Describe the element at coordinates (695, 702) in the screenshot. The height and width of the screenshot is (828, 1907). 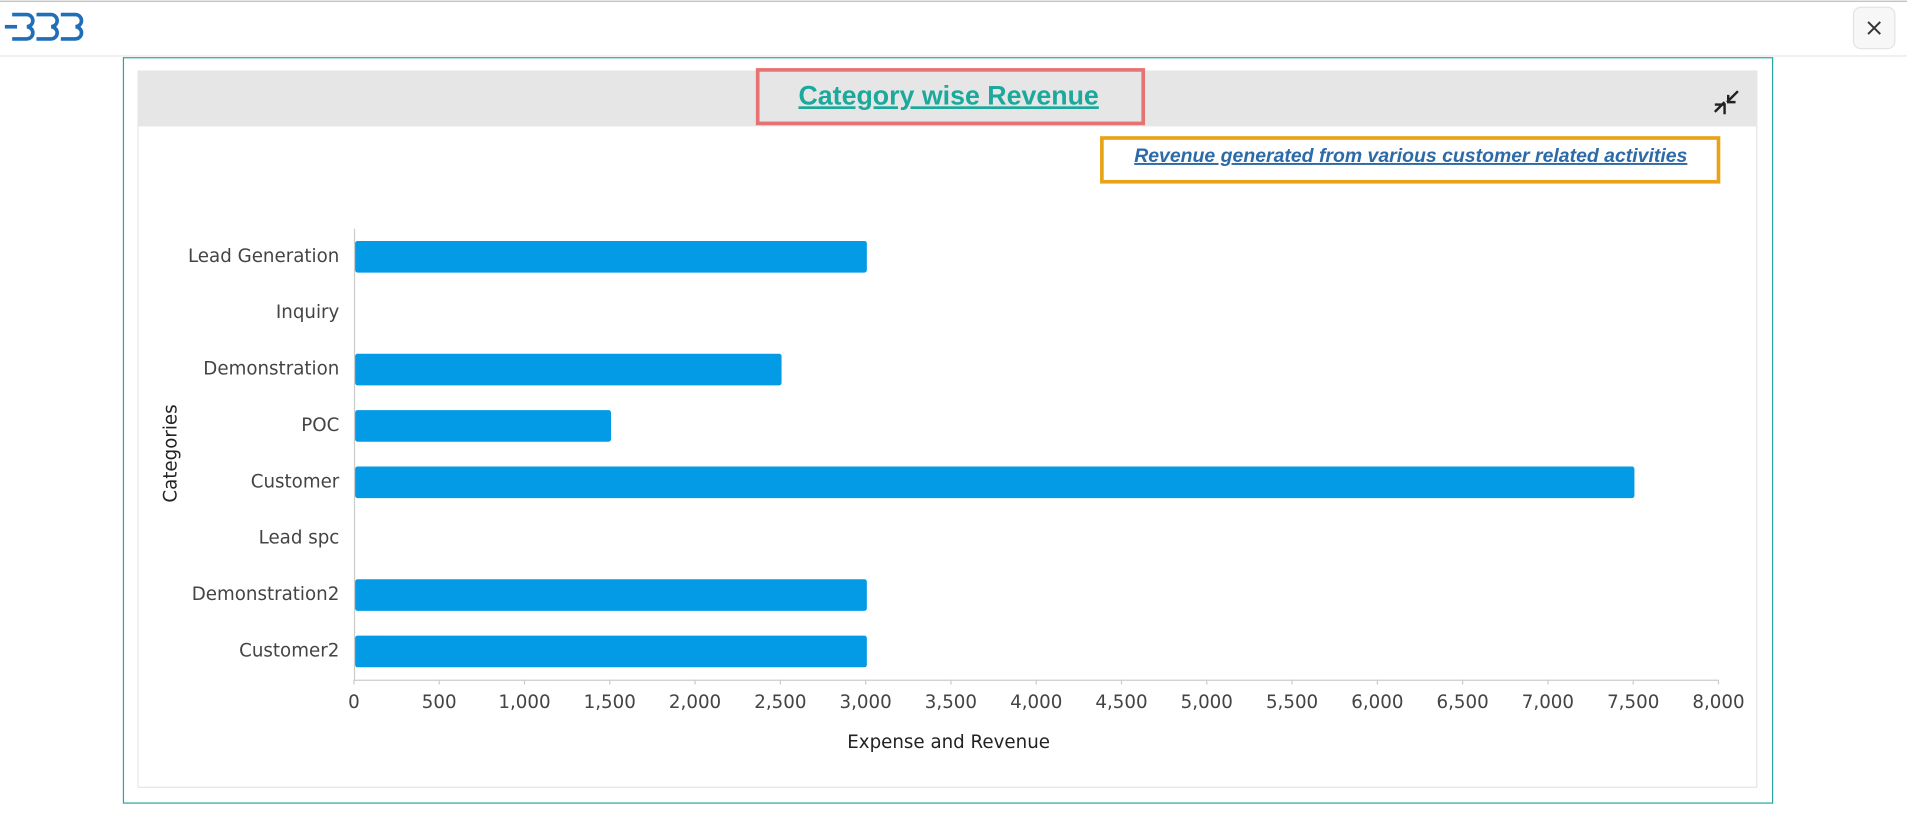
I see `x-tick-label: 2,000` at that location.